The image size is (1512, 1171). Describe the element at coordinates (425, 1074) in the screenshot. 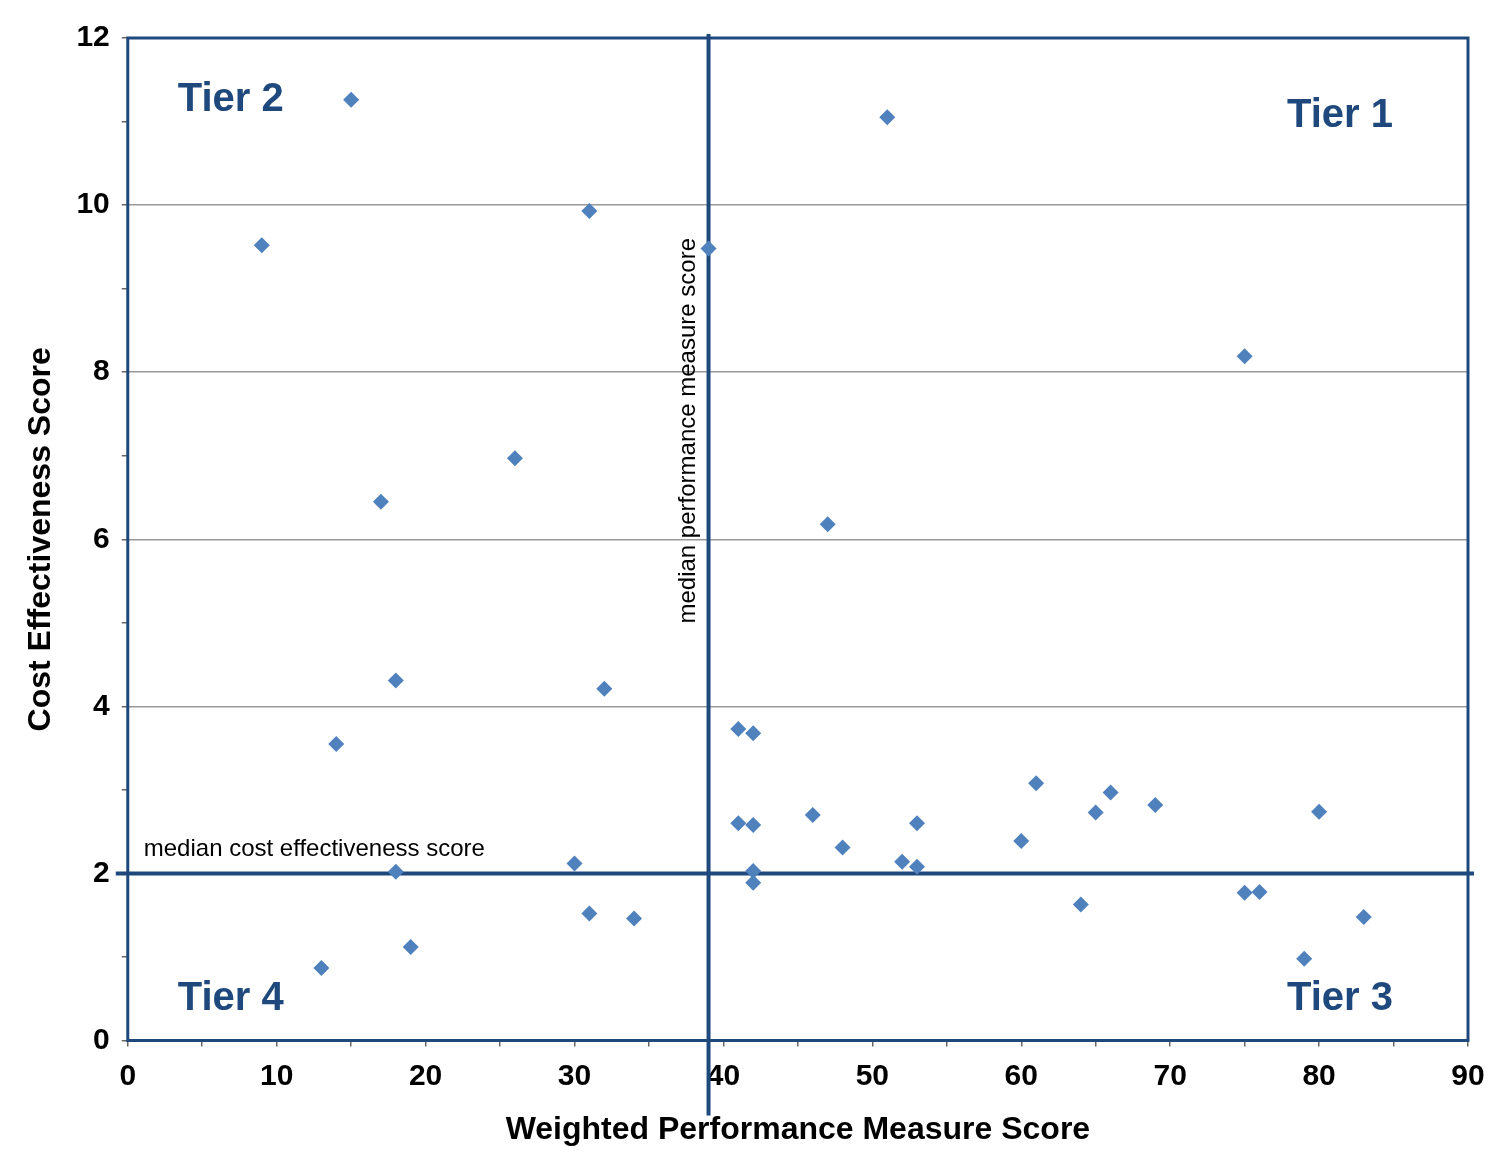

I see `x-tick-label: 20` at that location.